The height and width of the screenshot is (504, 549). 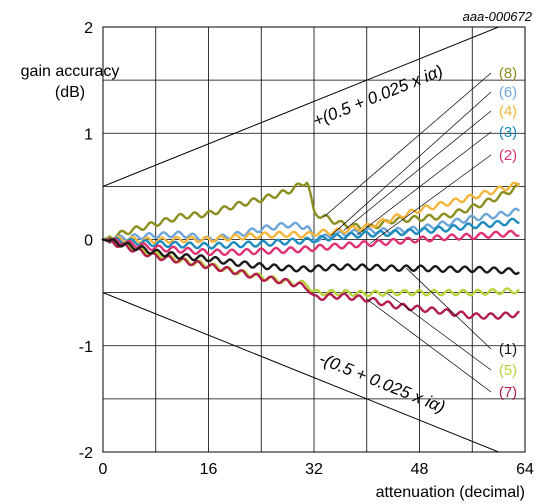 I want to click on series-label: (7), so click(x=508, y=392).